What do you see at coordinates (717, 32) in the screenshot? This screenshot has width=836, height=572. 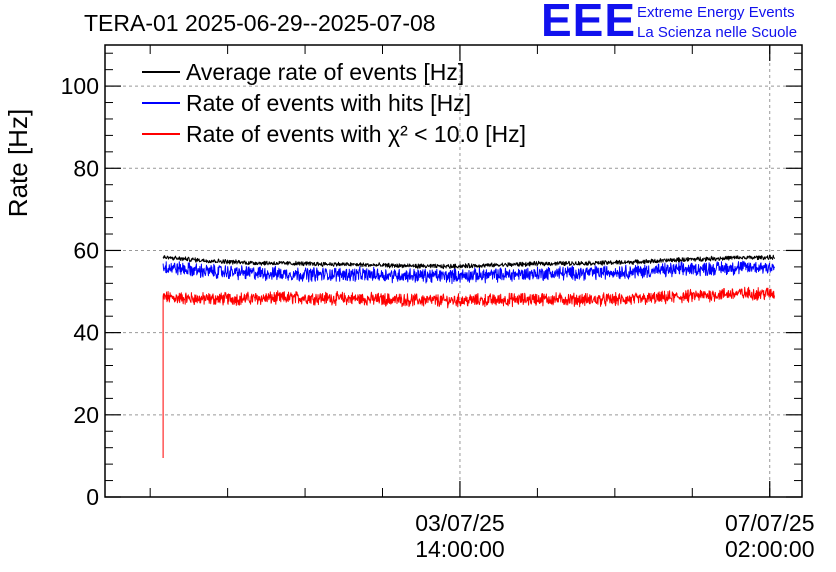 I see `logo-caption-line2: La Scienza nelle Scuole` at bounding box center [717, 32].